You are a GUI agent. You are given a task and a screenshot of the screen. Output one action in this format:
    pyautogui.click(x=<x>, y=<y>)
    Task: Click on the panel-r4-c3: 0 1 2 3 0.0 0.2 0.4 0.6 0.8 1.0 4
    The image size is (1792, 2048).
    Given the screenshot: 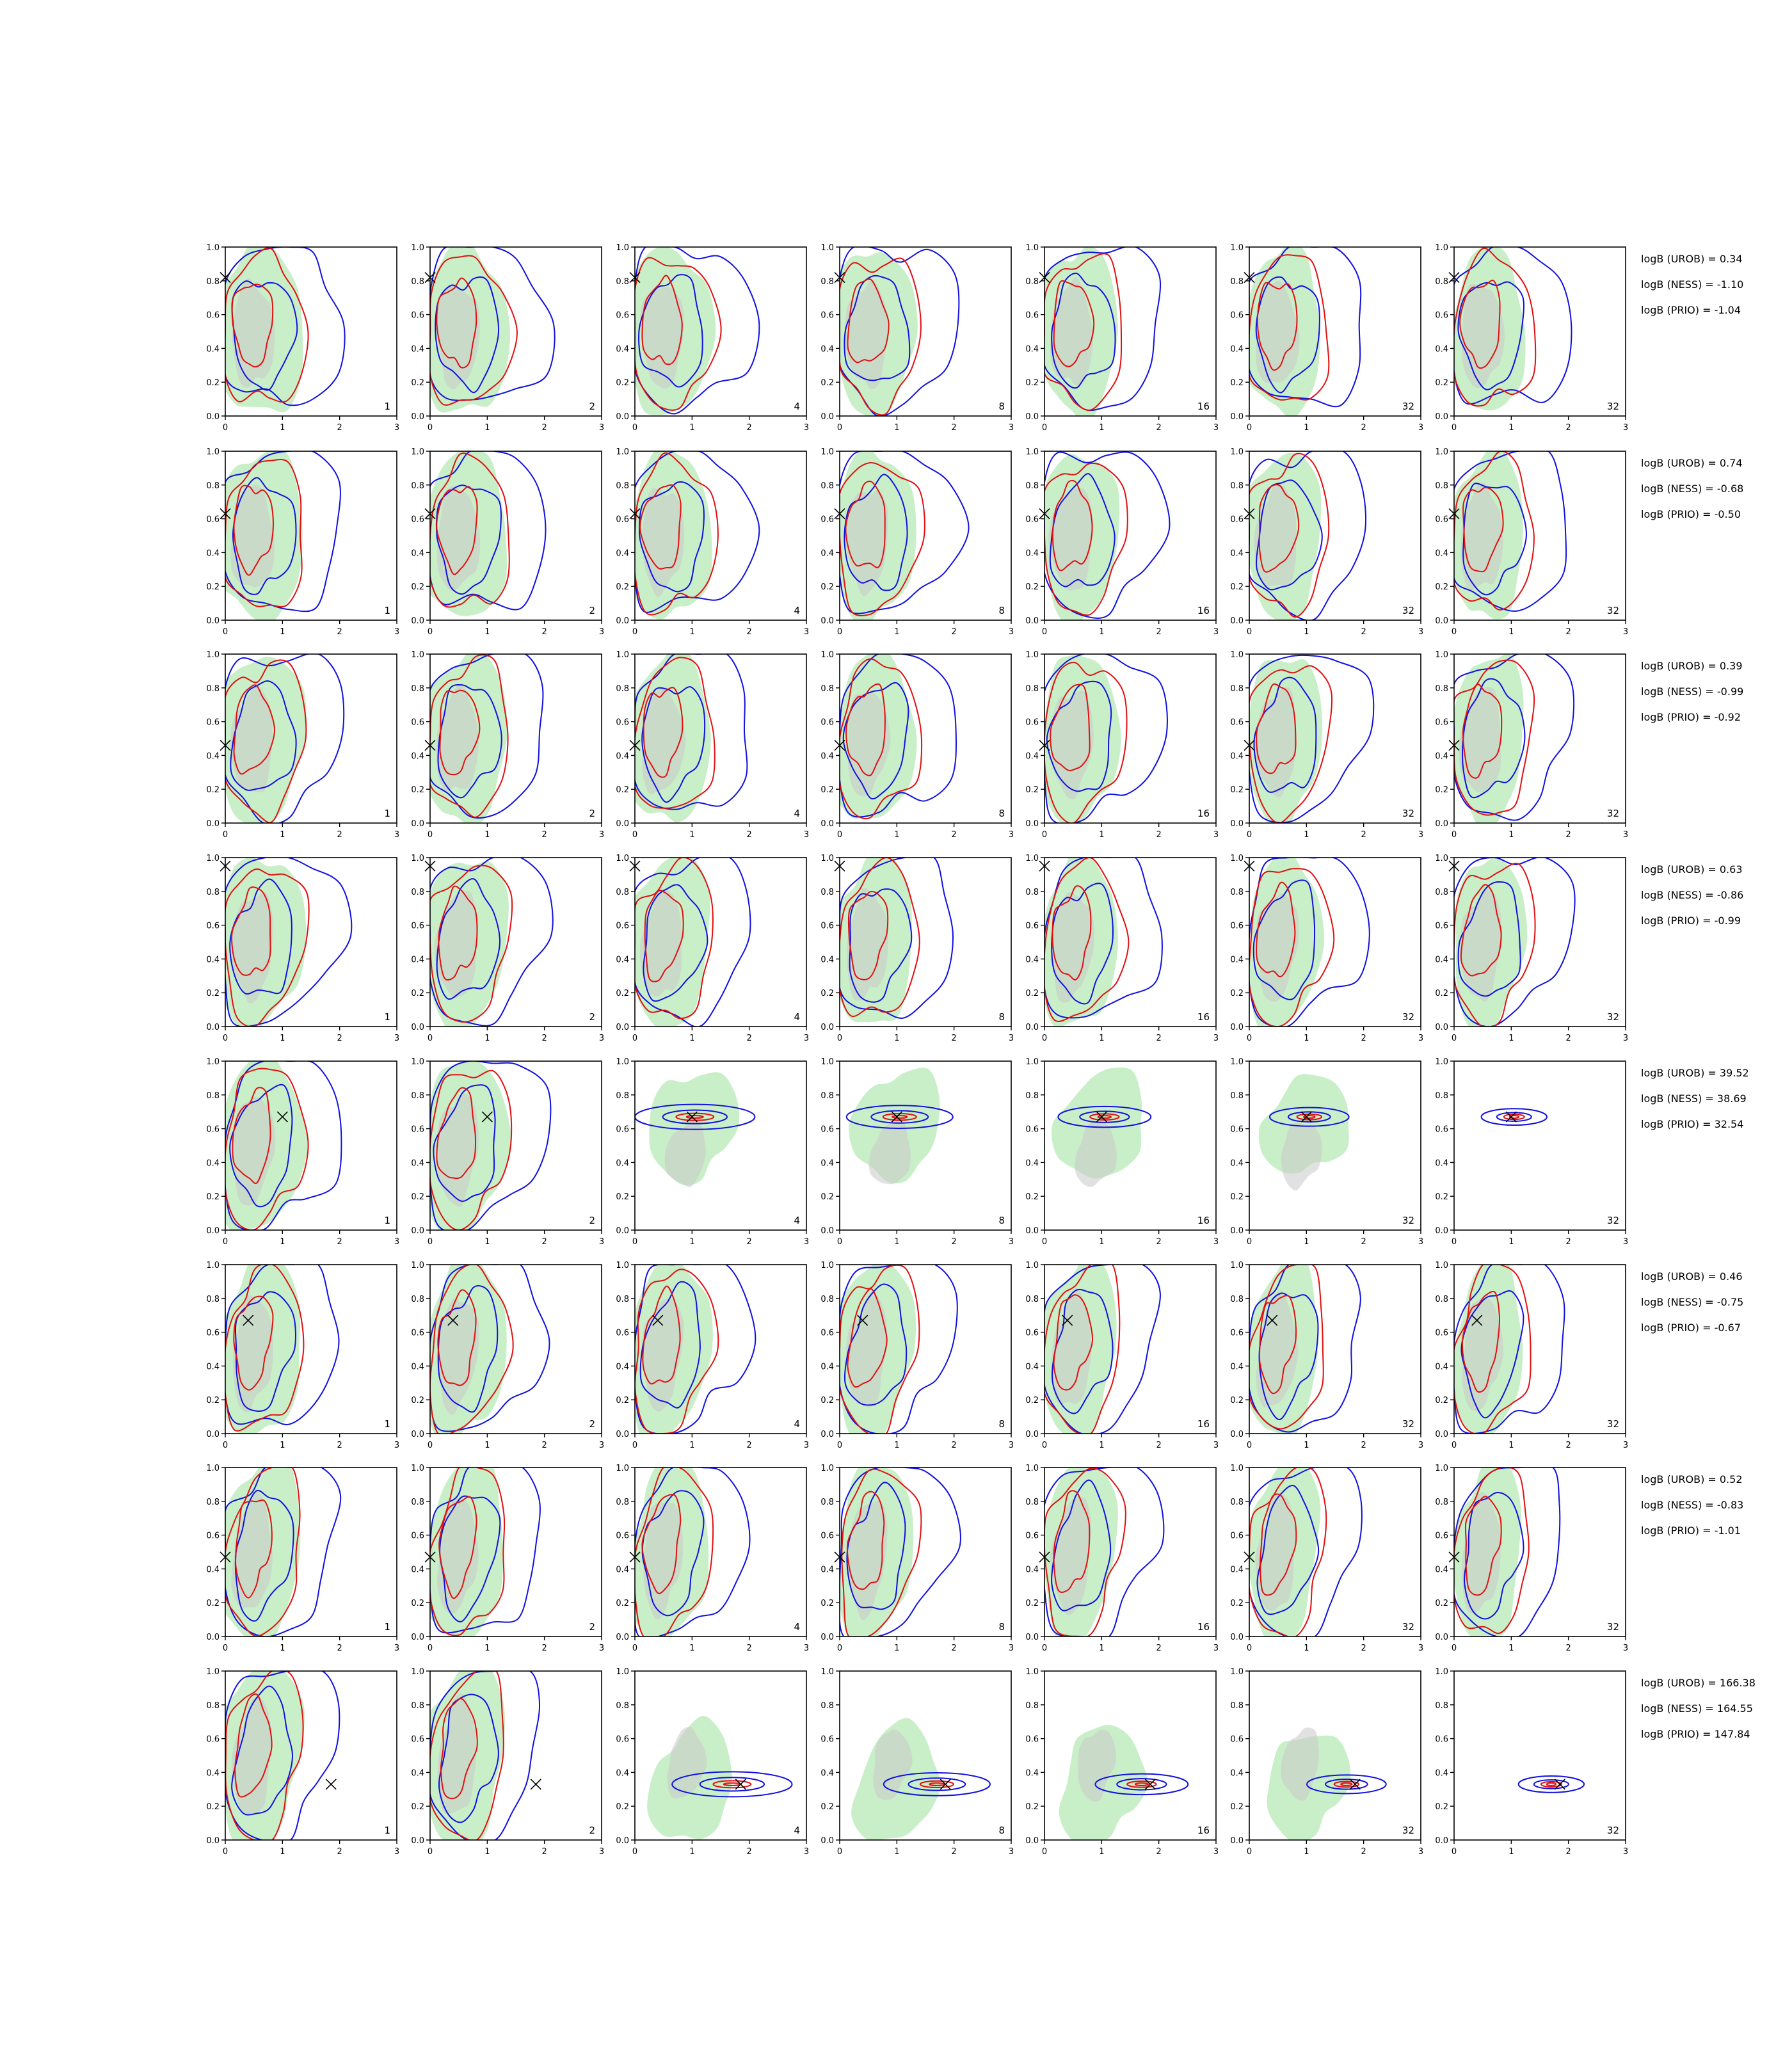 What is the action you would take?
    pyautogui.click(x=712, y=948)
    